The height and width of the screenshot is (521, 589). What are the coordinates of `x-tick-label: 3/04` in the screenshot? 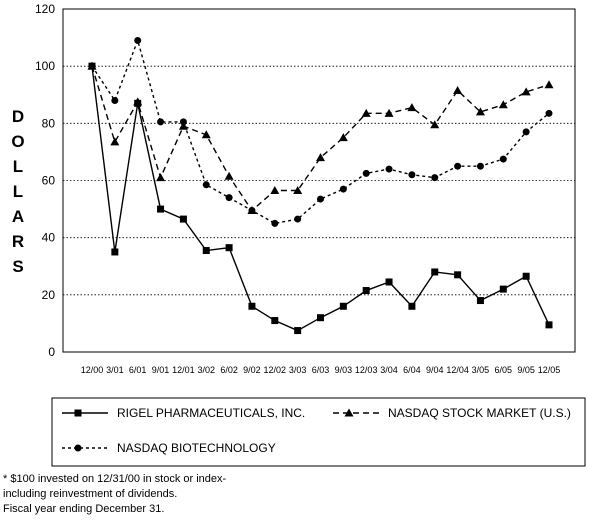 It's located at (389, 370).